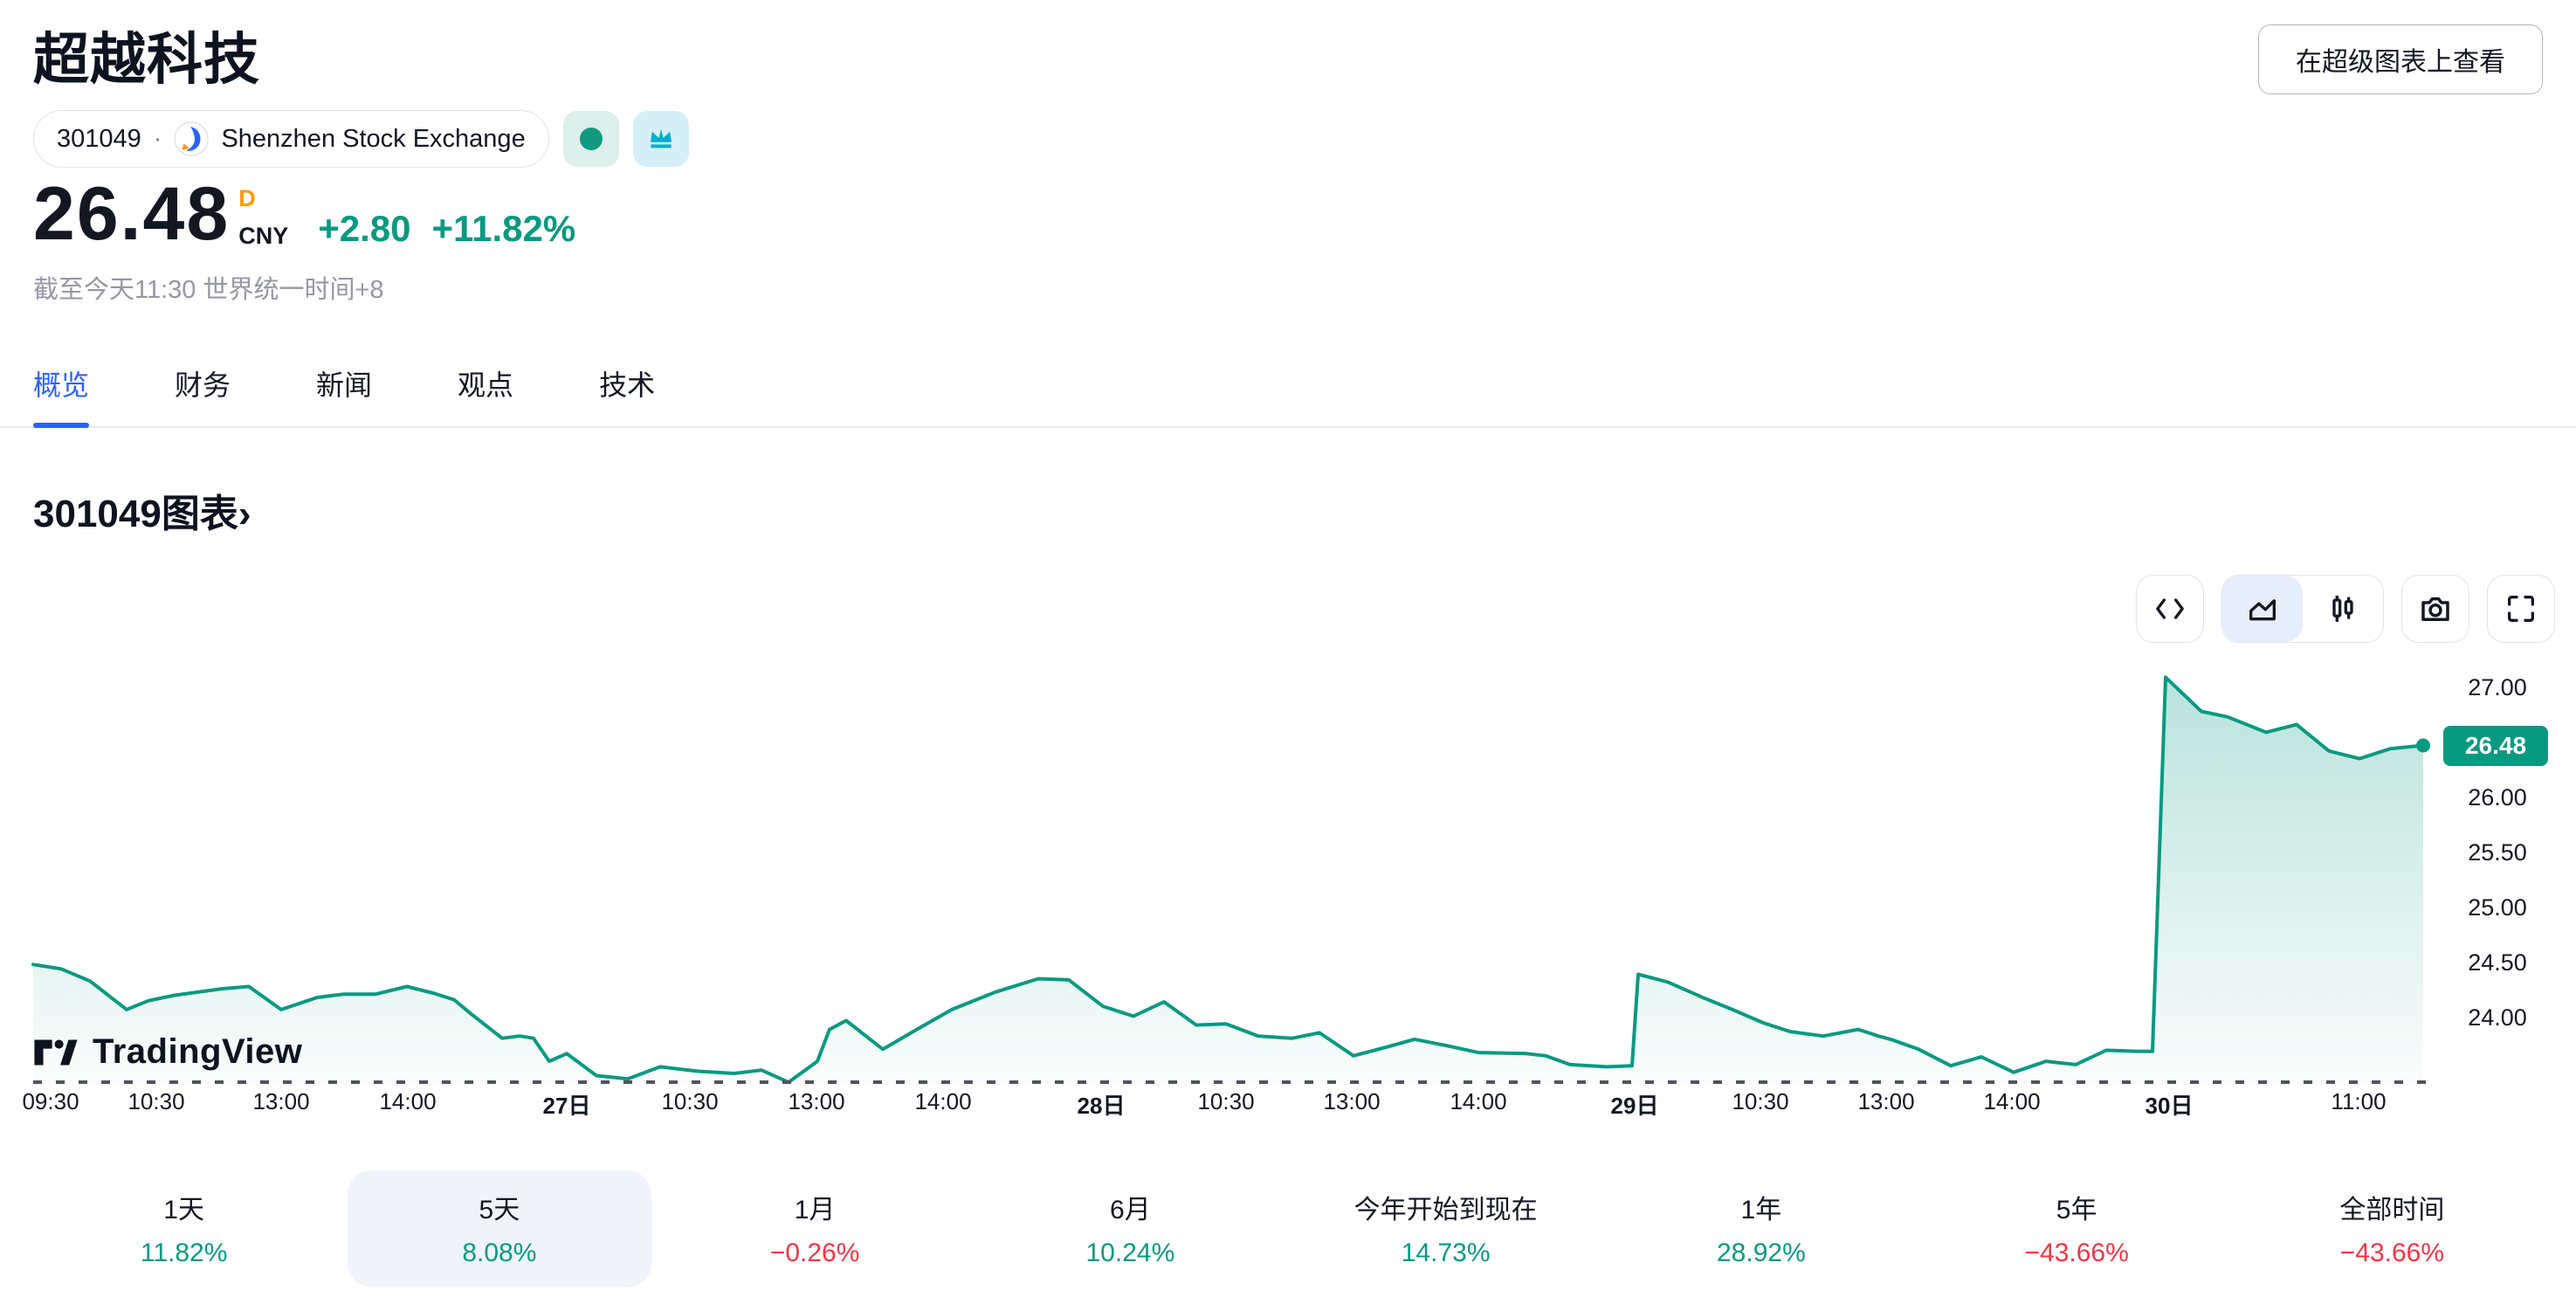 The image size is (2576, 1304). Describe the element at coordinates (50, 1101) in the screenshot. I see `time-axis-label: 09:30` at that location.